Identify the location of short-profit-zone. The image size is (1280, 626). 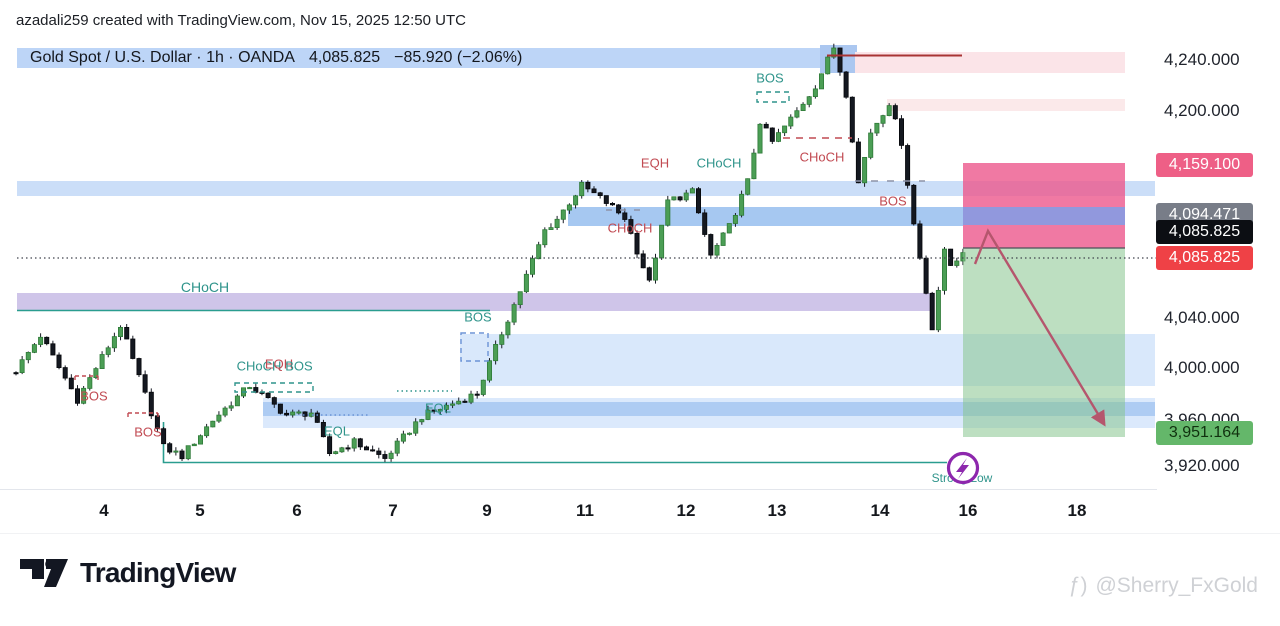
(1044, 342).